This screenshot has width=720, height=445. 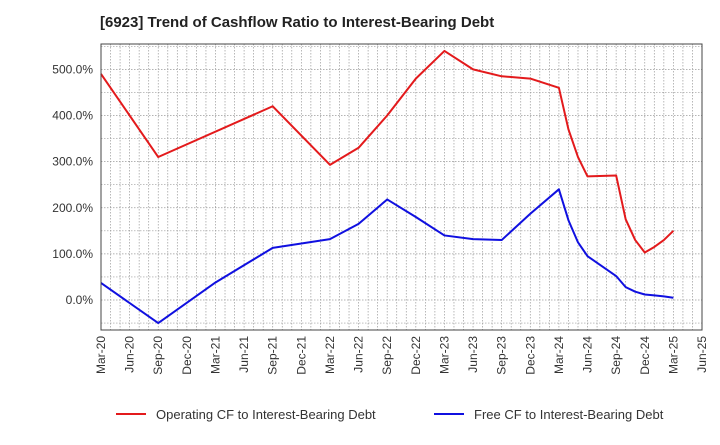 What do you see at coordinates (673, 355) in the screenshot?
I see `x-tick-label: Mar-25` at bounding box center [673, 355].